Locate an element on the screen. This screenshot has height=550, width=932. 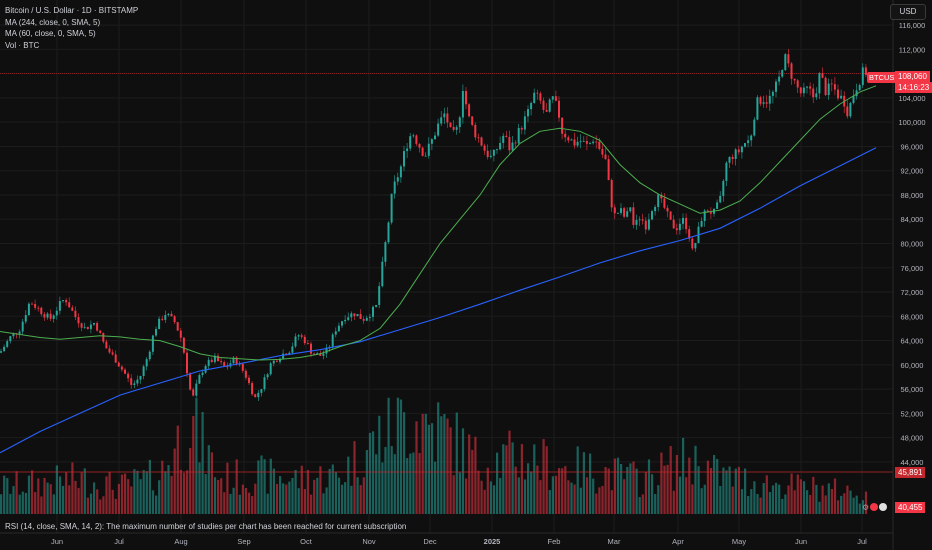
ma-60-label: MA (60, close, 0, SMA, 5) is located at coordinates (50, 33).